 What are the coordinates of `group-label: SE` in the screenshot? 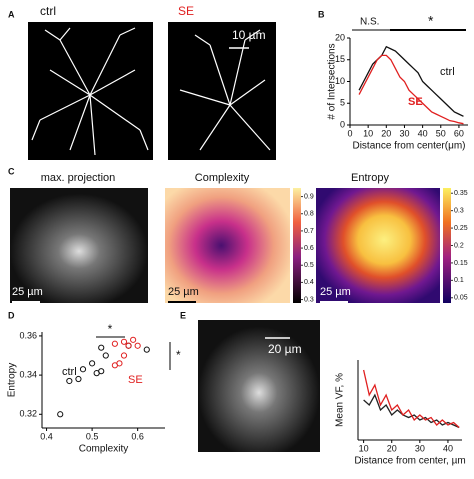 It's located at (186, 11).